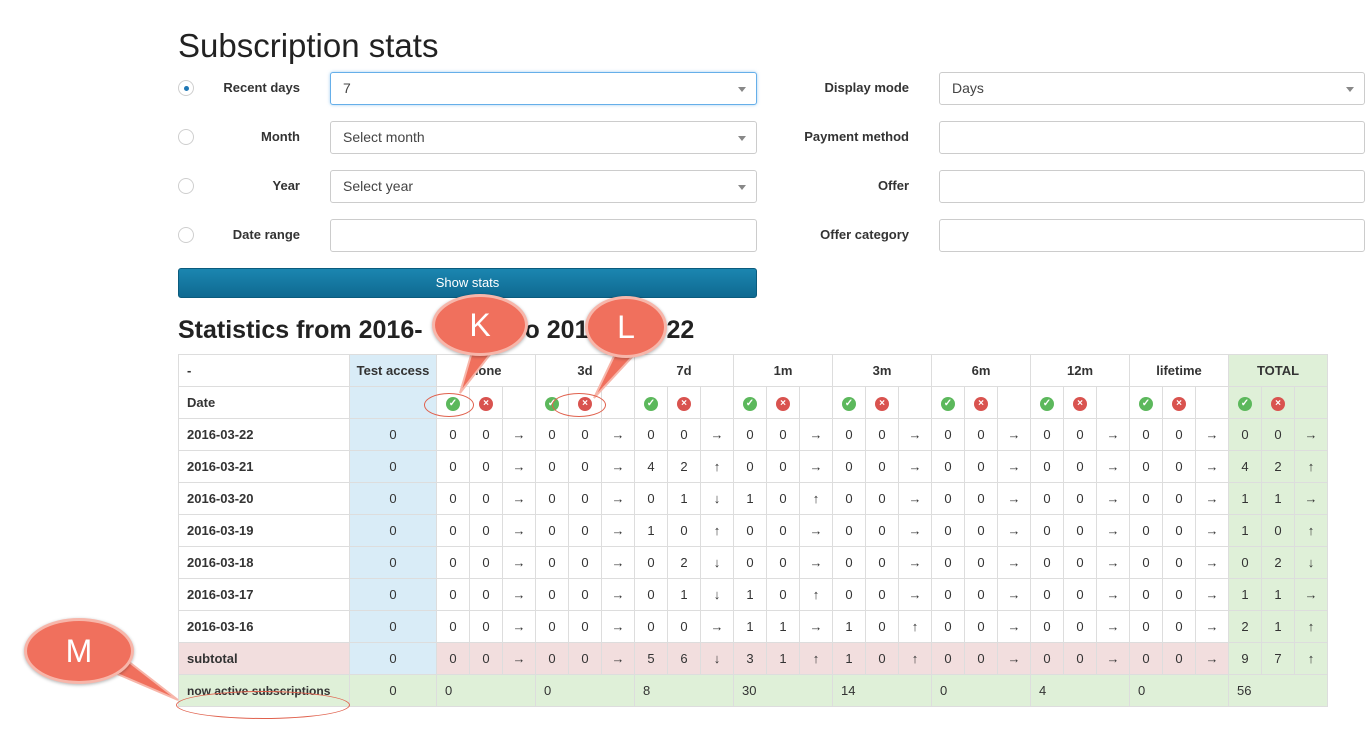  Describe the element at coordinates (882, 690) in the screenshot. I see `active-group-value: 14` at that location.